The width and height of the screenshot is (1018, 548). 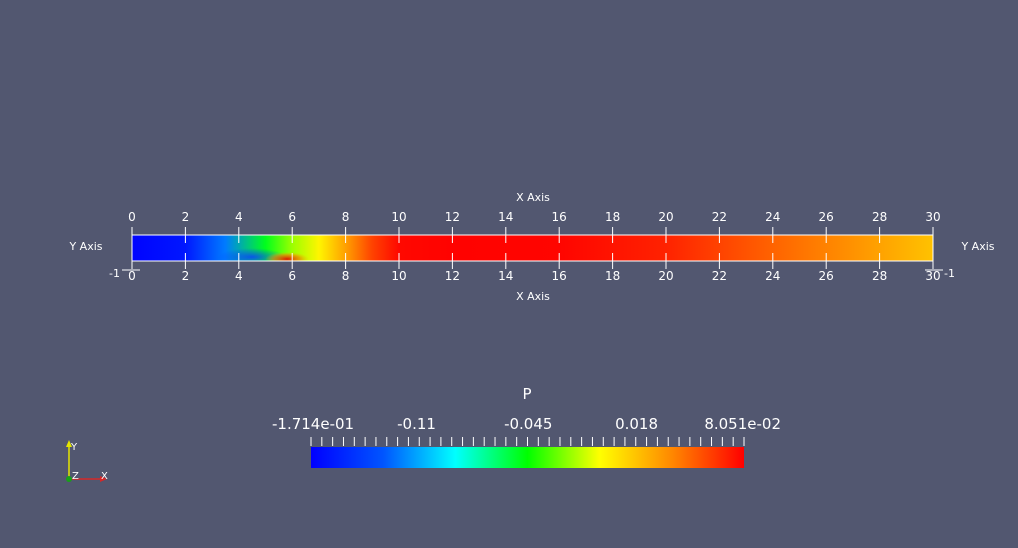 I want to click on orientation-x-label: X, so click(x=104, y=476).